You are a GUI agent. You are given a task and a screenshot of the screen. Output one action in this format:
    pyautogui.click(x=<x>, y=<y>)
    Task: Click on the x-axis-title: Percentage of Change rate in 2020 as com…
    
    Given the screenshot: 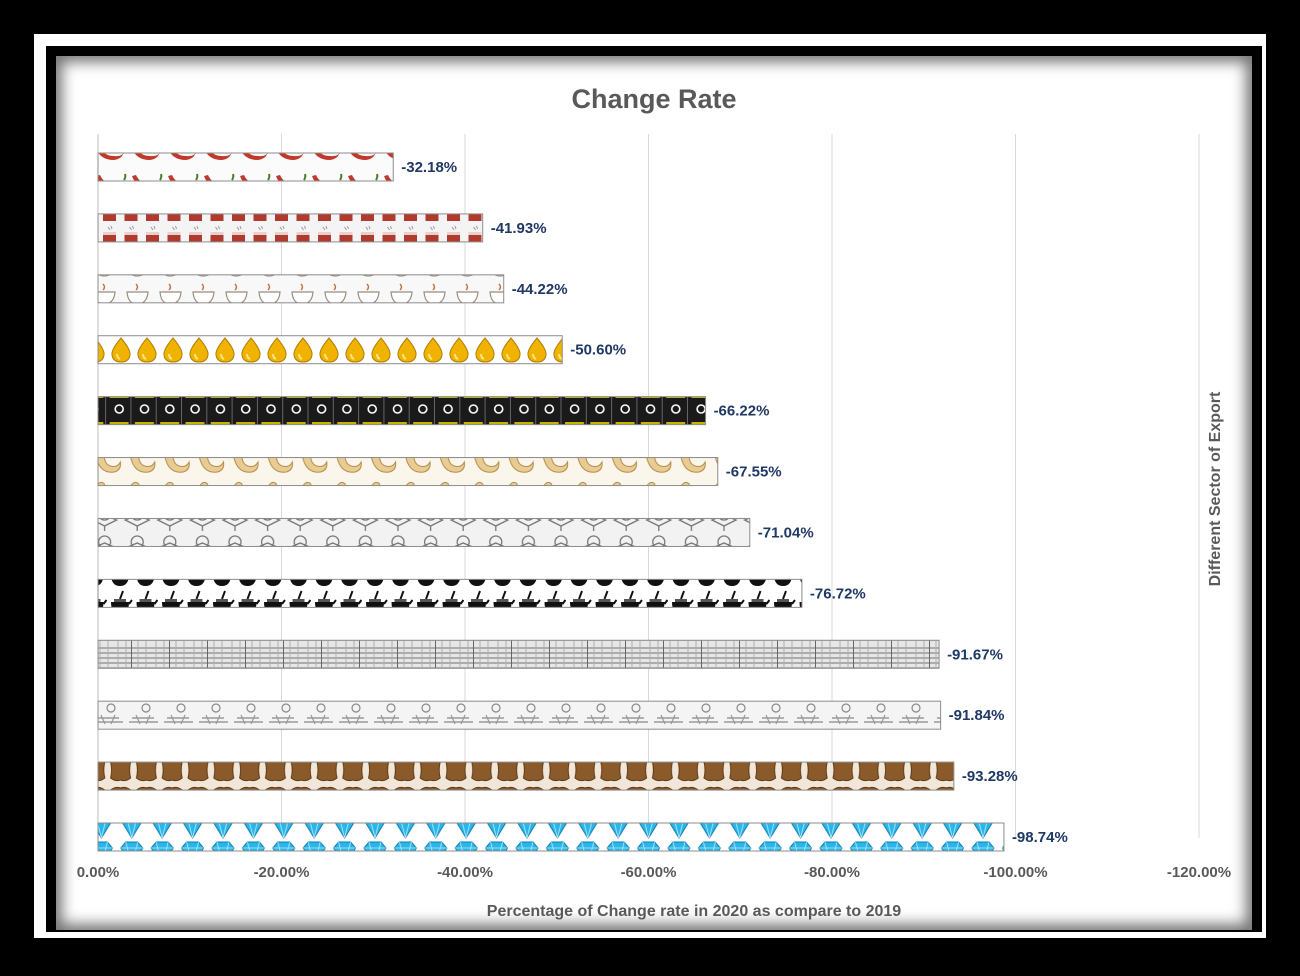 What is the action you would take?
    pyautogui.click(x=694, y=911)
    